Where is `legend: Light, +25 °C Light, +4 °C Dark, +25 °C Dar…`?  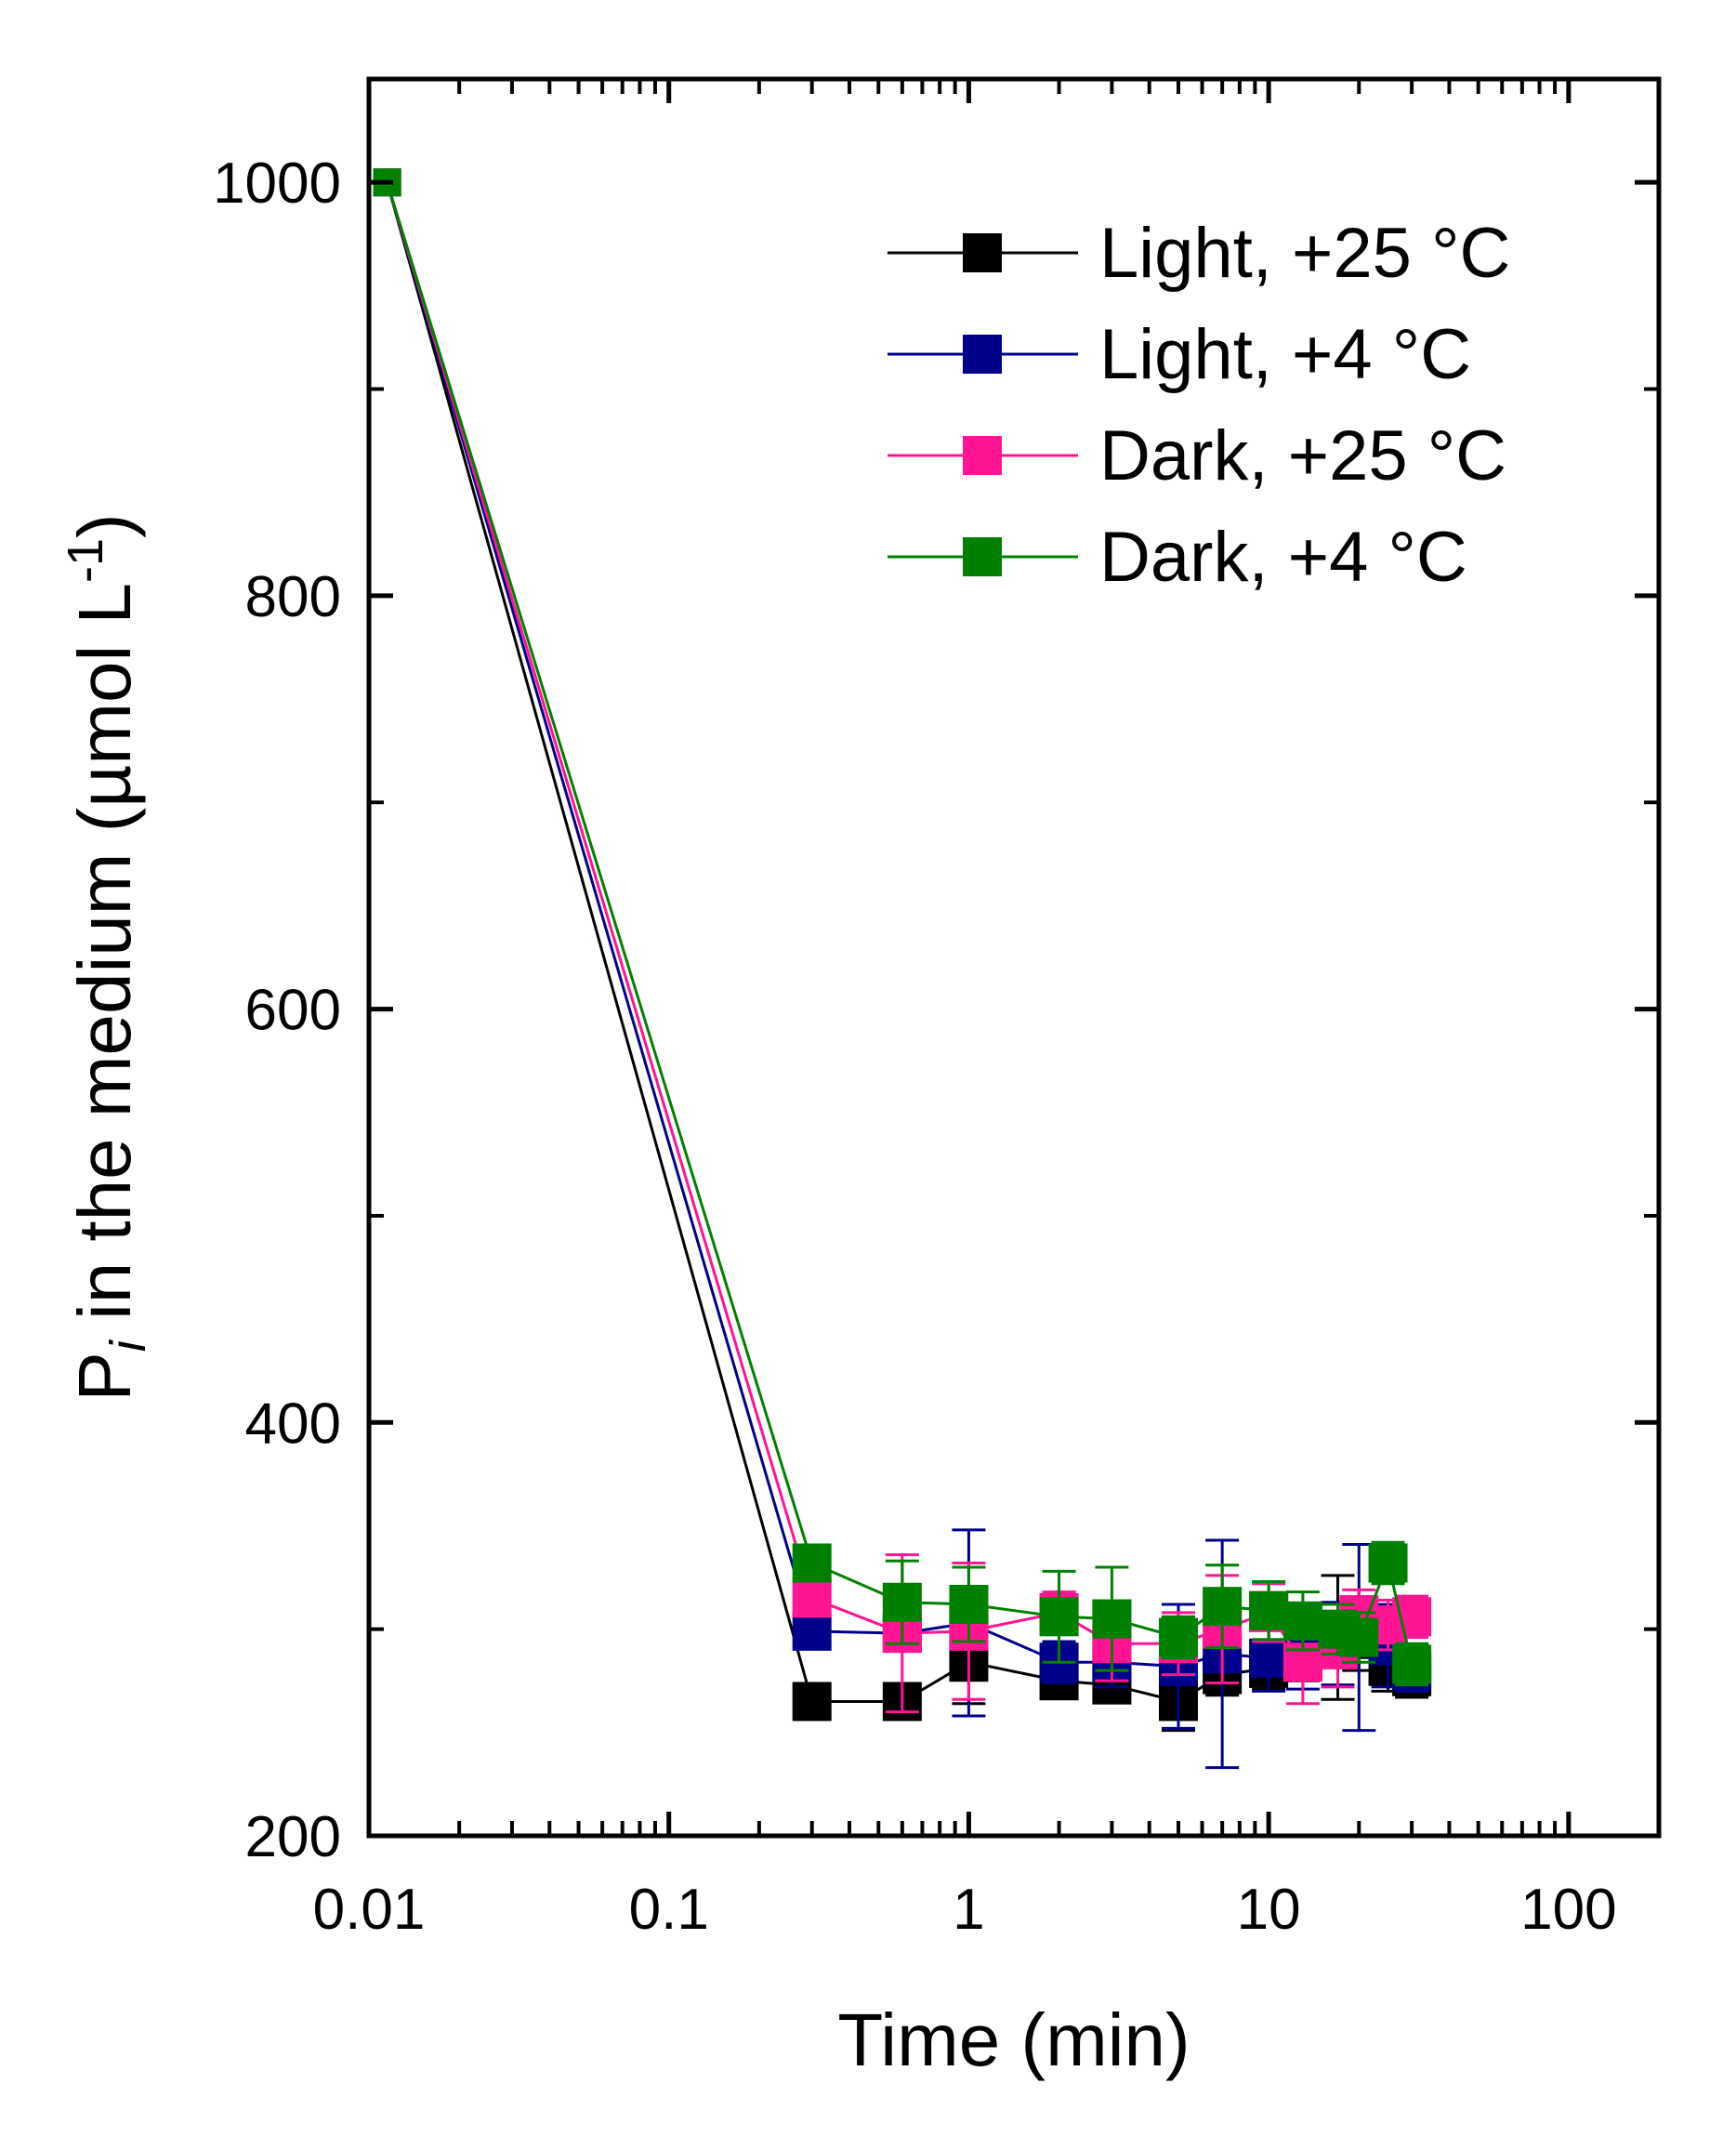
legend: Light, +25 °C Light, +4 °C Dark, +25 °C Dar… is located at coordinates (1199, 406).